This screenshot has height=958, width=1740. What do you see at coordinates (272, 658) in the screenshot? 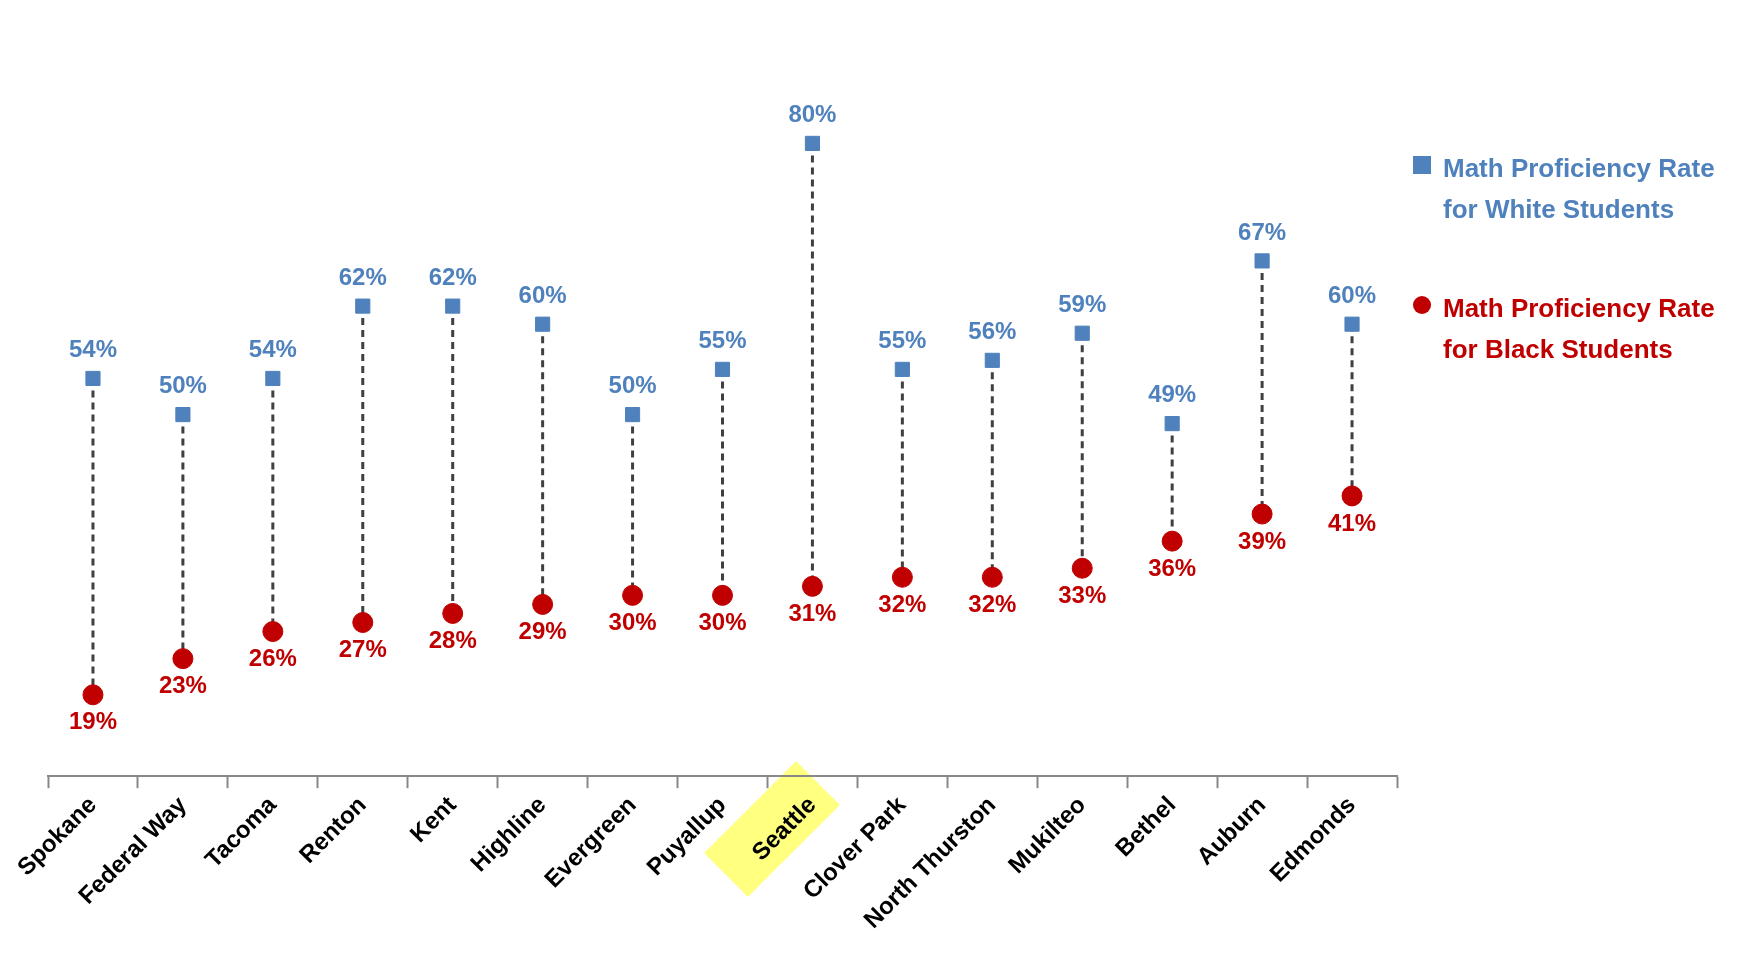
I see `data-label: 26%` at bounding box center [272, 658].